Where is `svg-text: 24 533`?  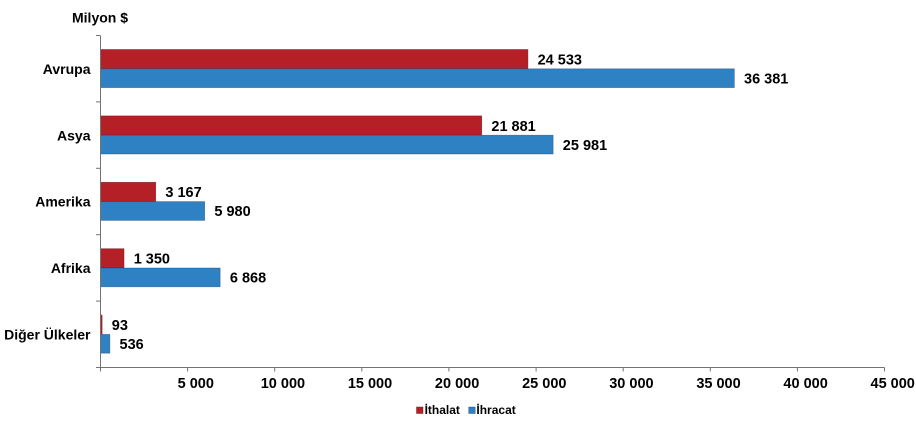
svg-text: 24 533 is located at coordinates (560, 60).